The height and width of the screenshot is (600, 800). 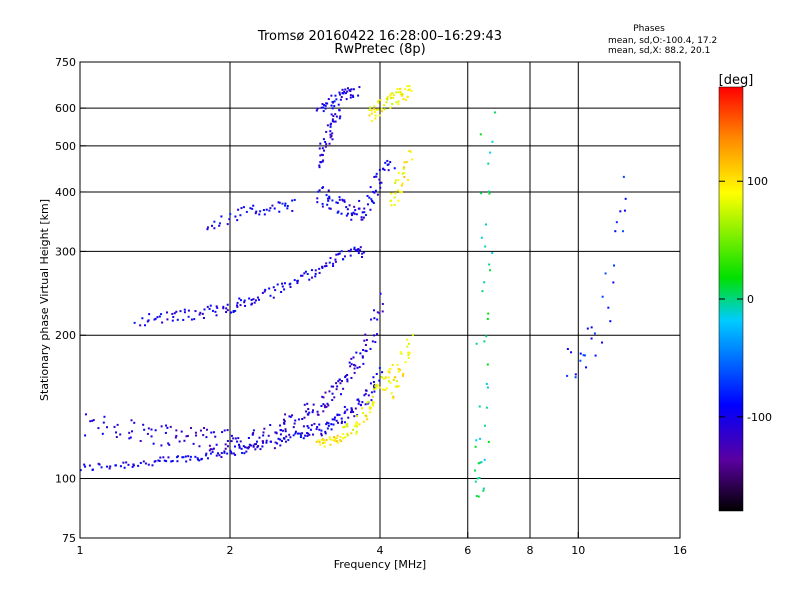 I want to click on y-tick-label: 200, so click(x=65, y=335).